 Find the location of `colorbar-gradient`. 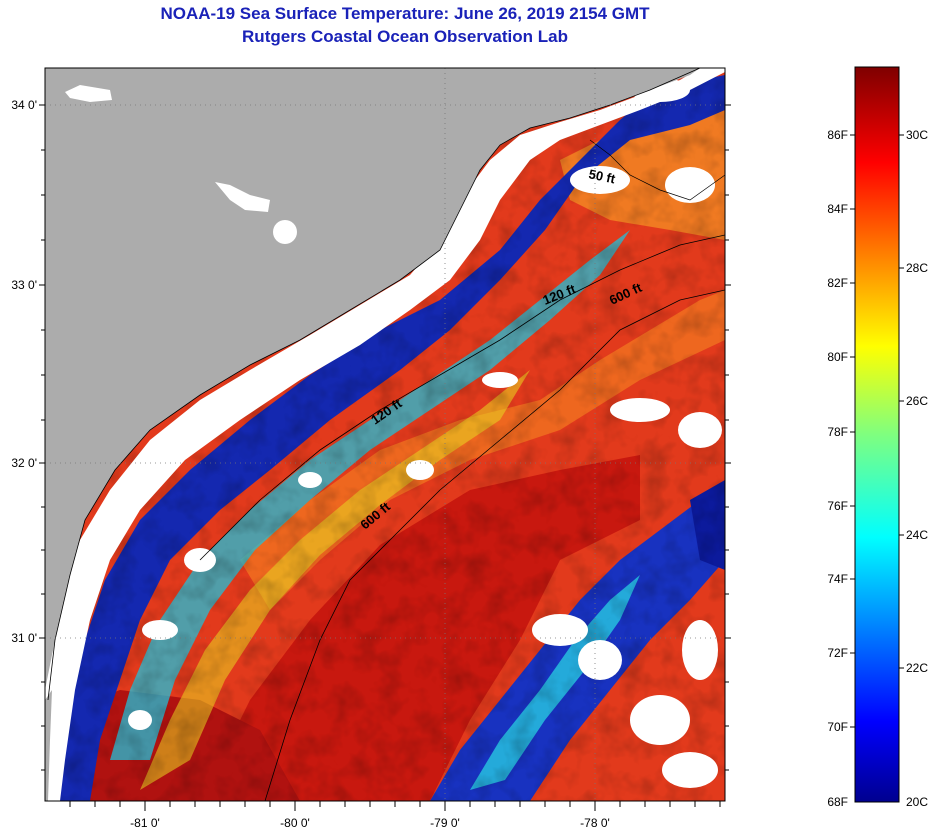

colorbar-gradient is located at coordinates (877, 434).